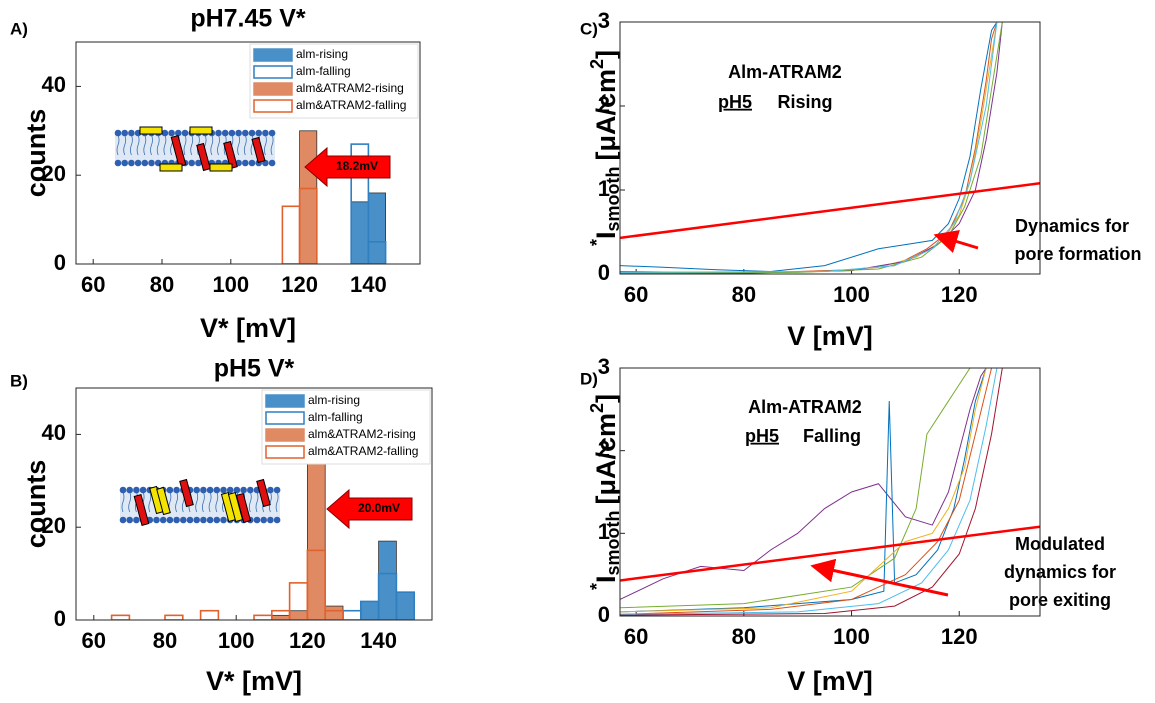  Describe the element at coordinates (762, 436) in the screenshot. I see `annotation: pH5` at that location.